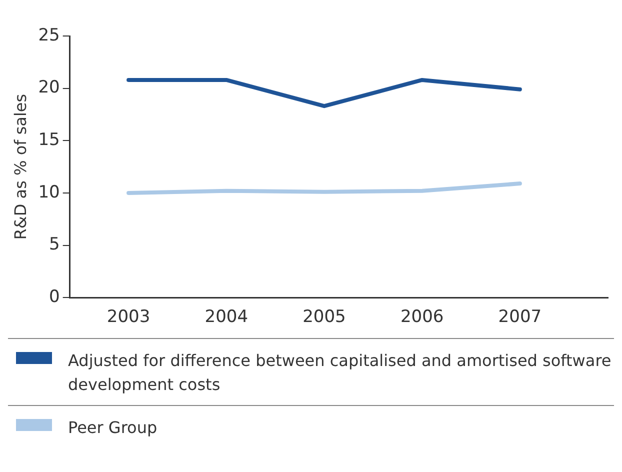 This screenshot has width=622, height=472. What do you see at coordinates (520, 317) in the screenshot?
I see `x-tick-label: 2007` at bounding box center [520, 317].